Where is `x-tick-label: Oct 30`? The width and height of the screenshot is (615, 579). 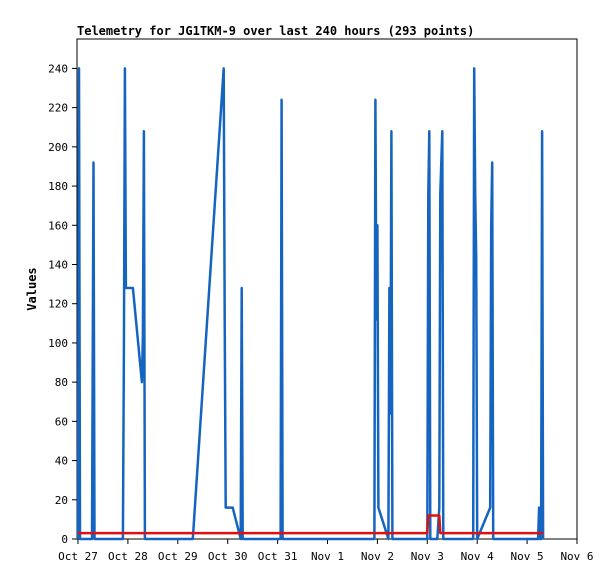
x-tick-label: Oct 30 is located at coordinates (228, 556).